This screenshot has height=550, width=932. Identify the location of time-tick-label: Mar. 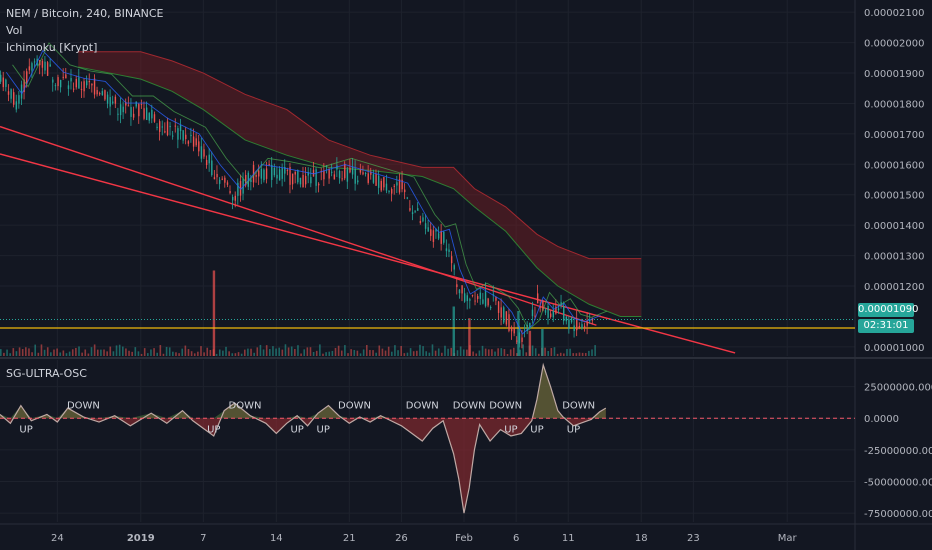
(788, 538).